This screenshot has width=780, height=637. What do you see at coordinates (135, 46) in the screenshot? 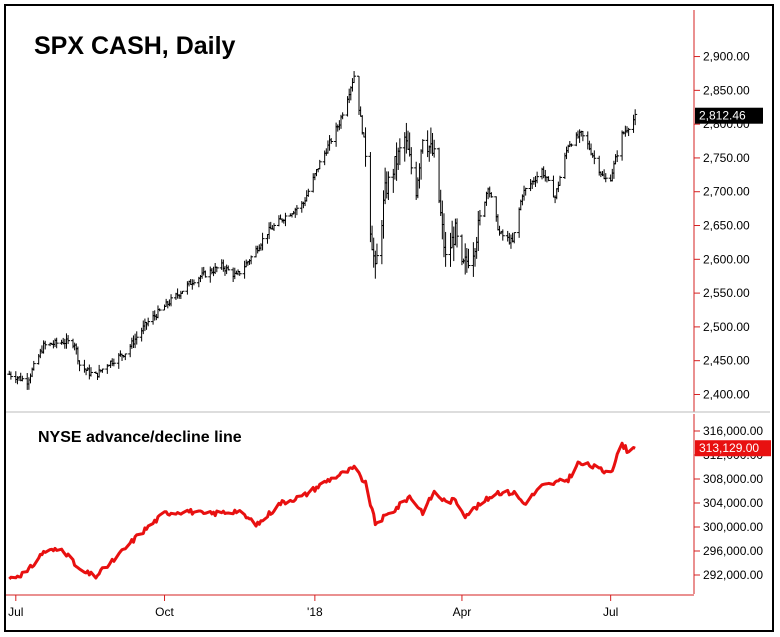
I see `price-chart-title: SPX CASH, Daily` at bounding box center [135, 46].